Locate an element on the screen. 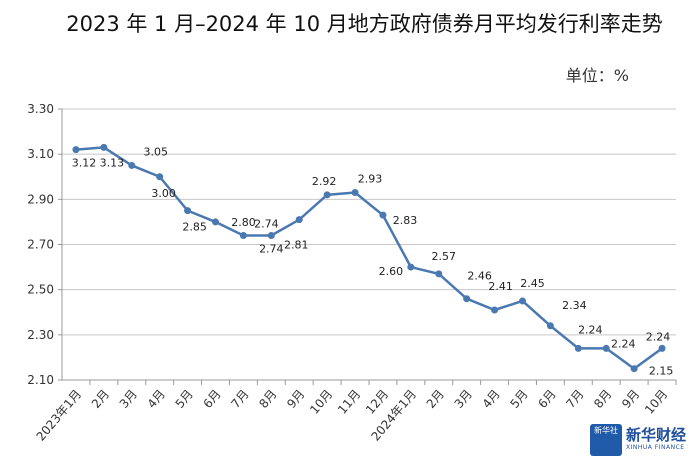  data-label: 2.85 is located at coordinates (194, 227).